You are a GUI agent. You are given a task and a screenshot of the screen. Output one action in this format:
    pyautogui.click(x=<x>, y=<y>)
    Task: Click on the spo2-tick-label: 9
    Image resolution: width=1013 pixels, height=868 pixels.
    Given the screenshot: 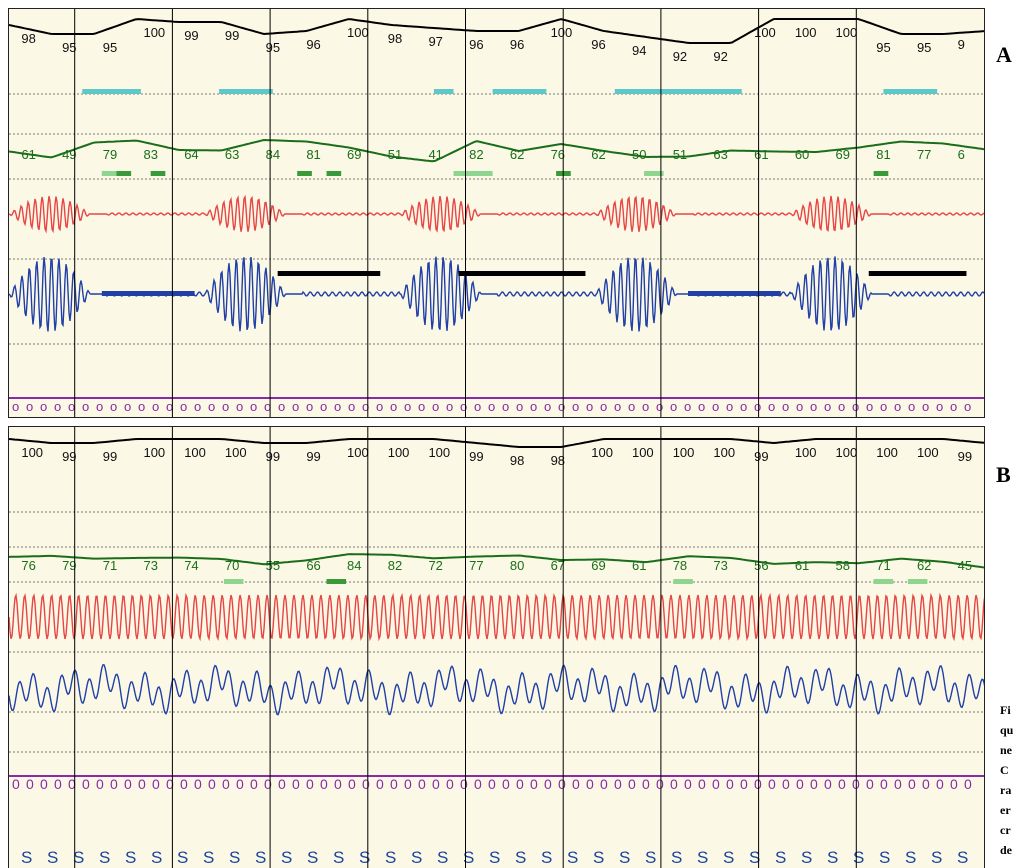 What is the action you would take?
    pyautogui.click(x=961, y=44)
    